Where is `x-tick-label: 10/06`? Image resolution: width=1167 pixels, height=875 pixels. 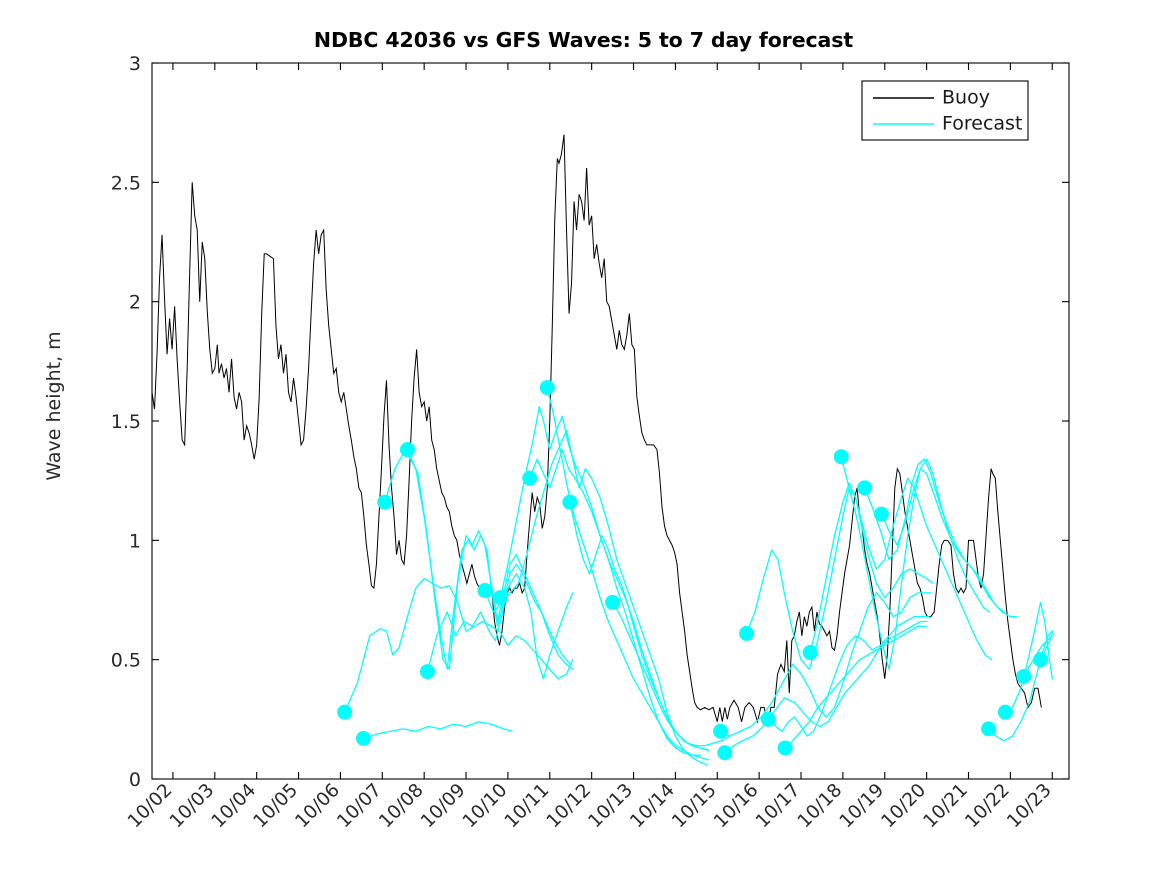 x-tick-label: 10/06 is located at coordinates (317, 806).